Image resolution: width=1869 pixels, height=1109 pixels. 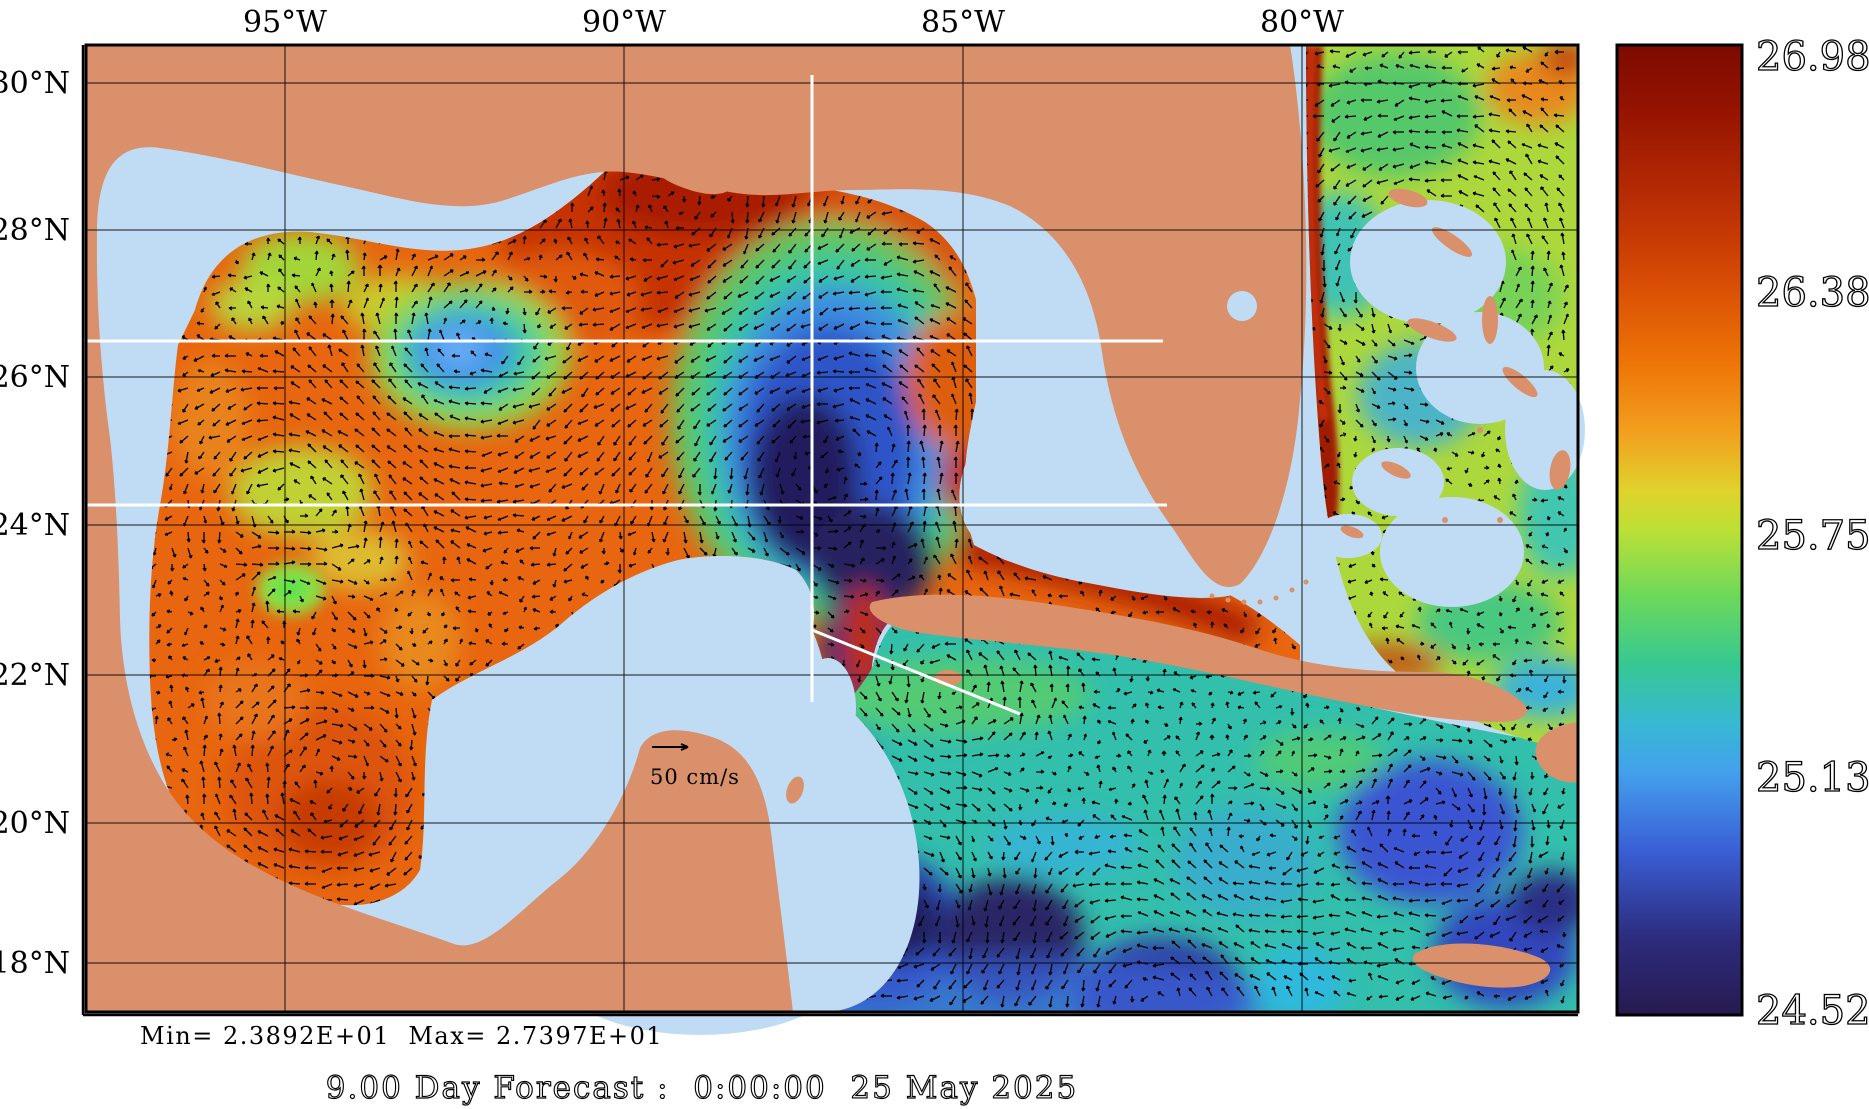 What do you see at coordinates (1679, 530) in the screenshot?
I see `colorbar-gradient` at bounding box center [1679, 530].